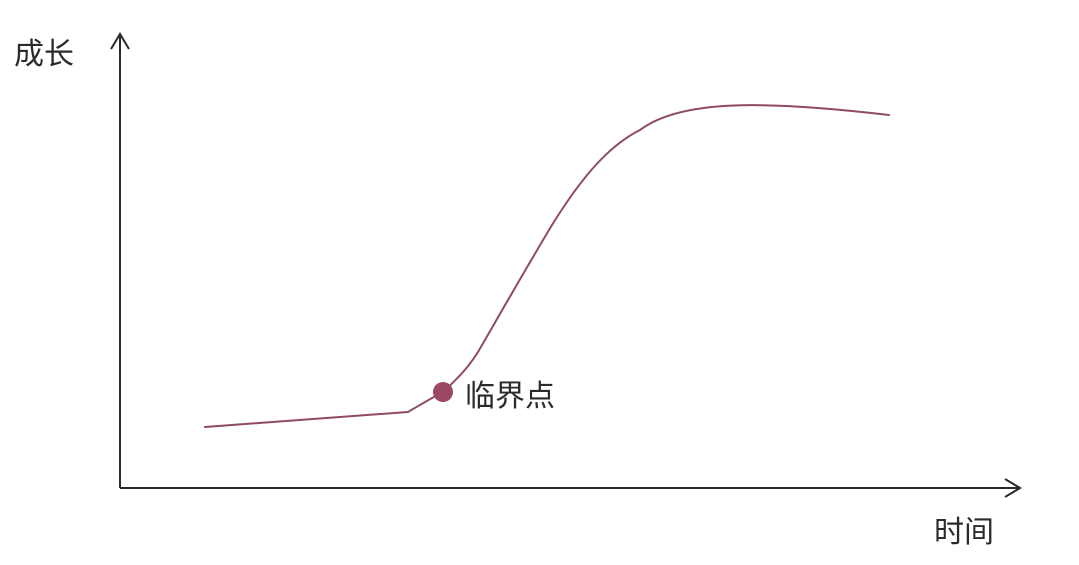  What do you see at coordinates (44, 54) in the screenshot?
I see `y-axis-label: 成长` at bounding box center [44, 54].